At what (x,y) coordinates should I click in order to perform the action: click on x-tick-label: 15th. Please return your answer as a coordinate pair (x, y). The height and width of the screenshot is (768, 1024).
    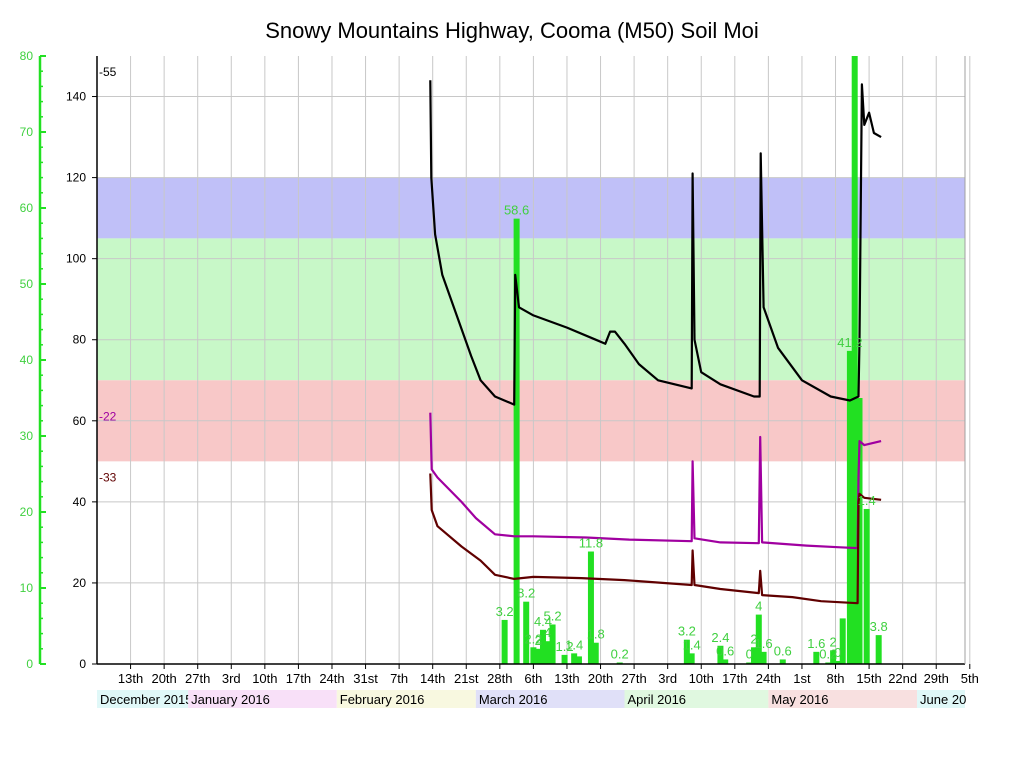
    Looking at the image, I should click on (868, 678).